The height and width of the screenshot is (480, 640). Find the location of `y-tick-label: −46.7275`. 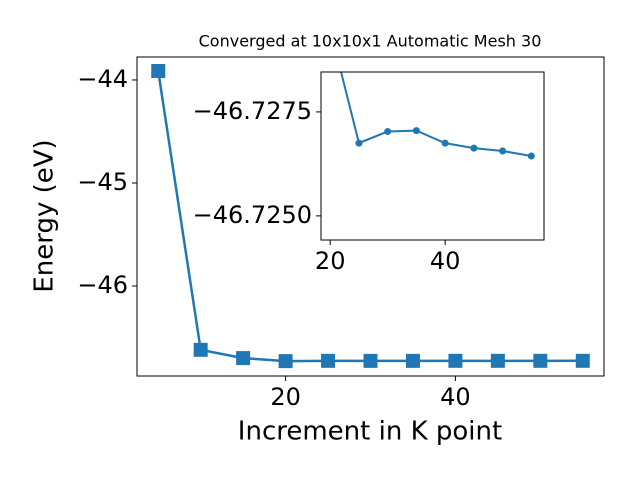

y-tick-label: −46.7275 is located at coordinates (252, 111).